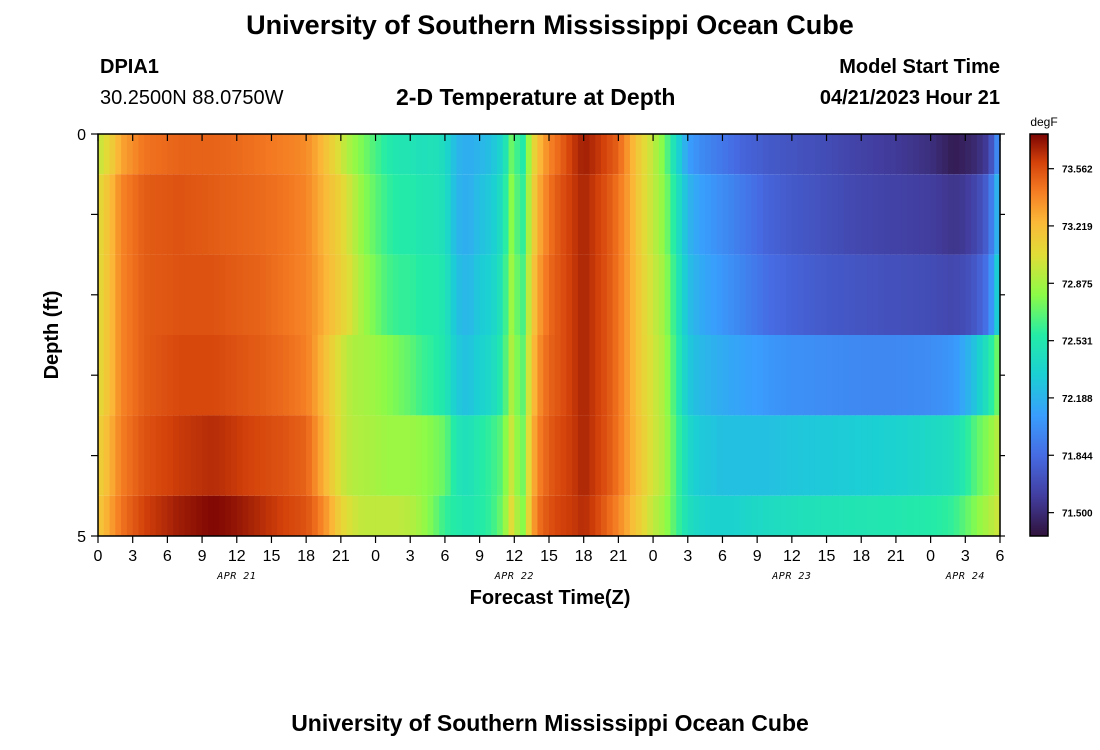 This screenshot has width=1100, height=750. Describe the element at coordinates (236, 576) in the screenshot. I see `x-date-label: APR 21` at that location.